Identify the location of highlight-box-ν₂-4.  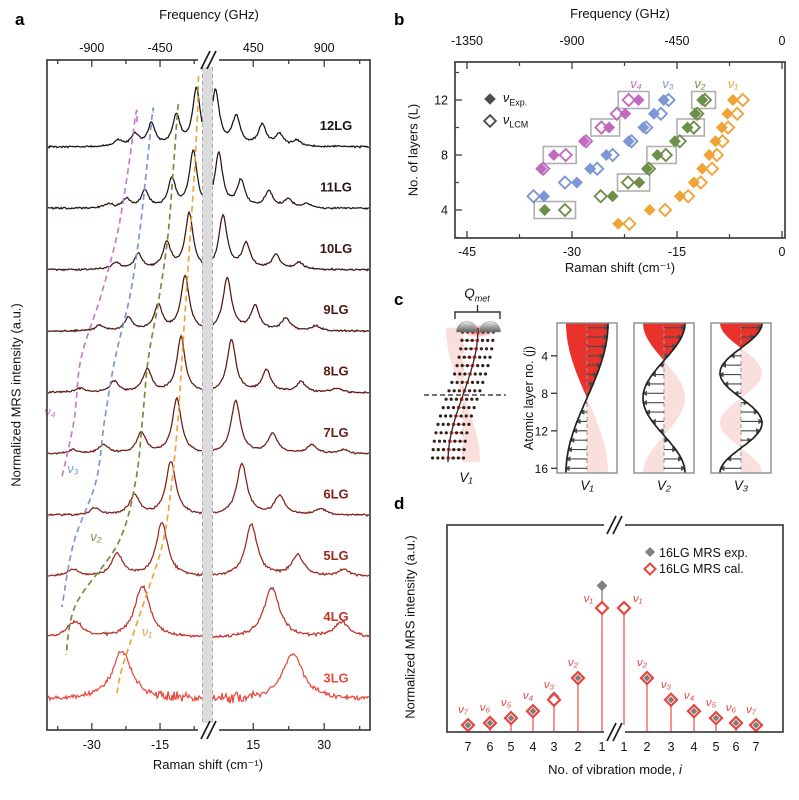
(555, 210).